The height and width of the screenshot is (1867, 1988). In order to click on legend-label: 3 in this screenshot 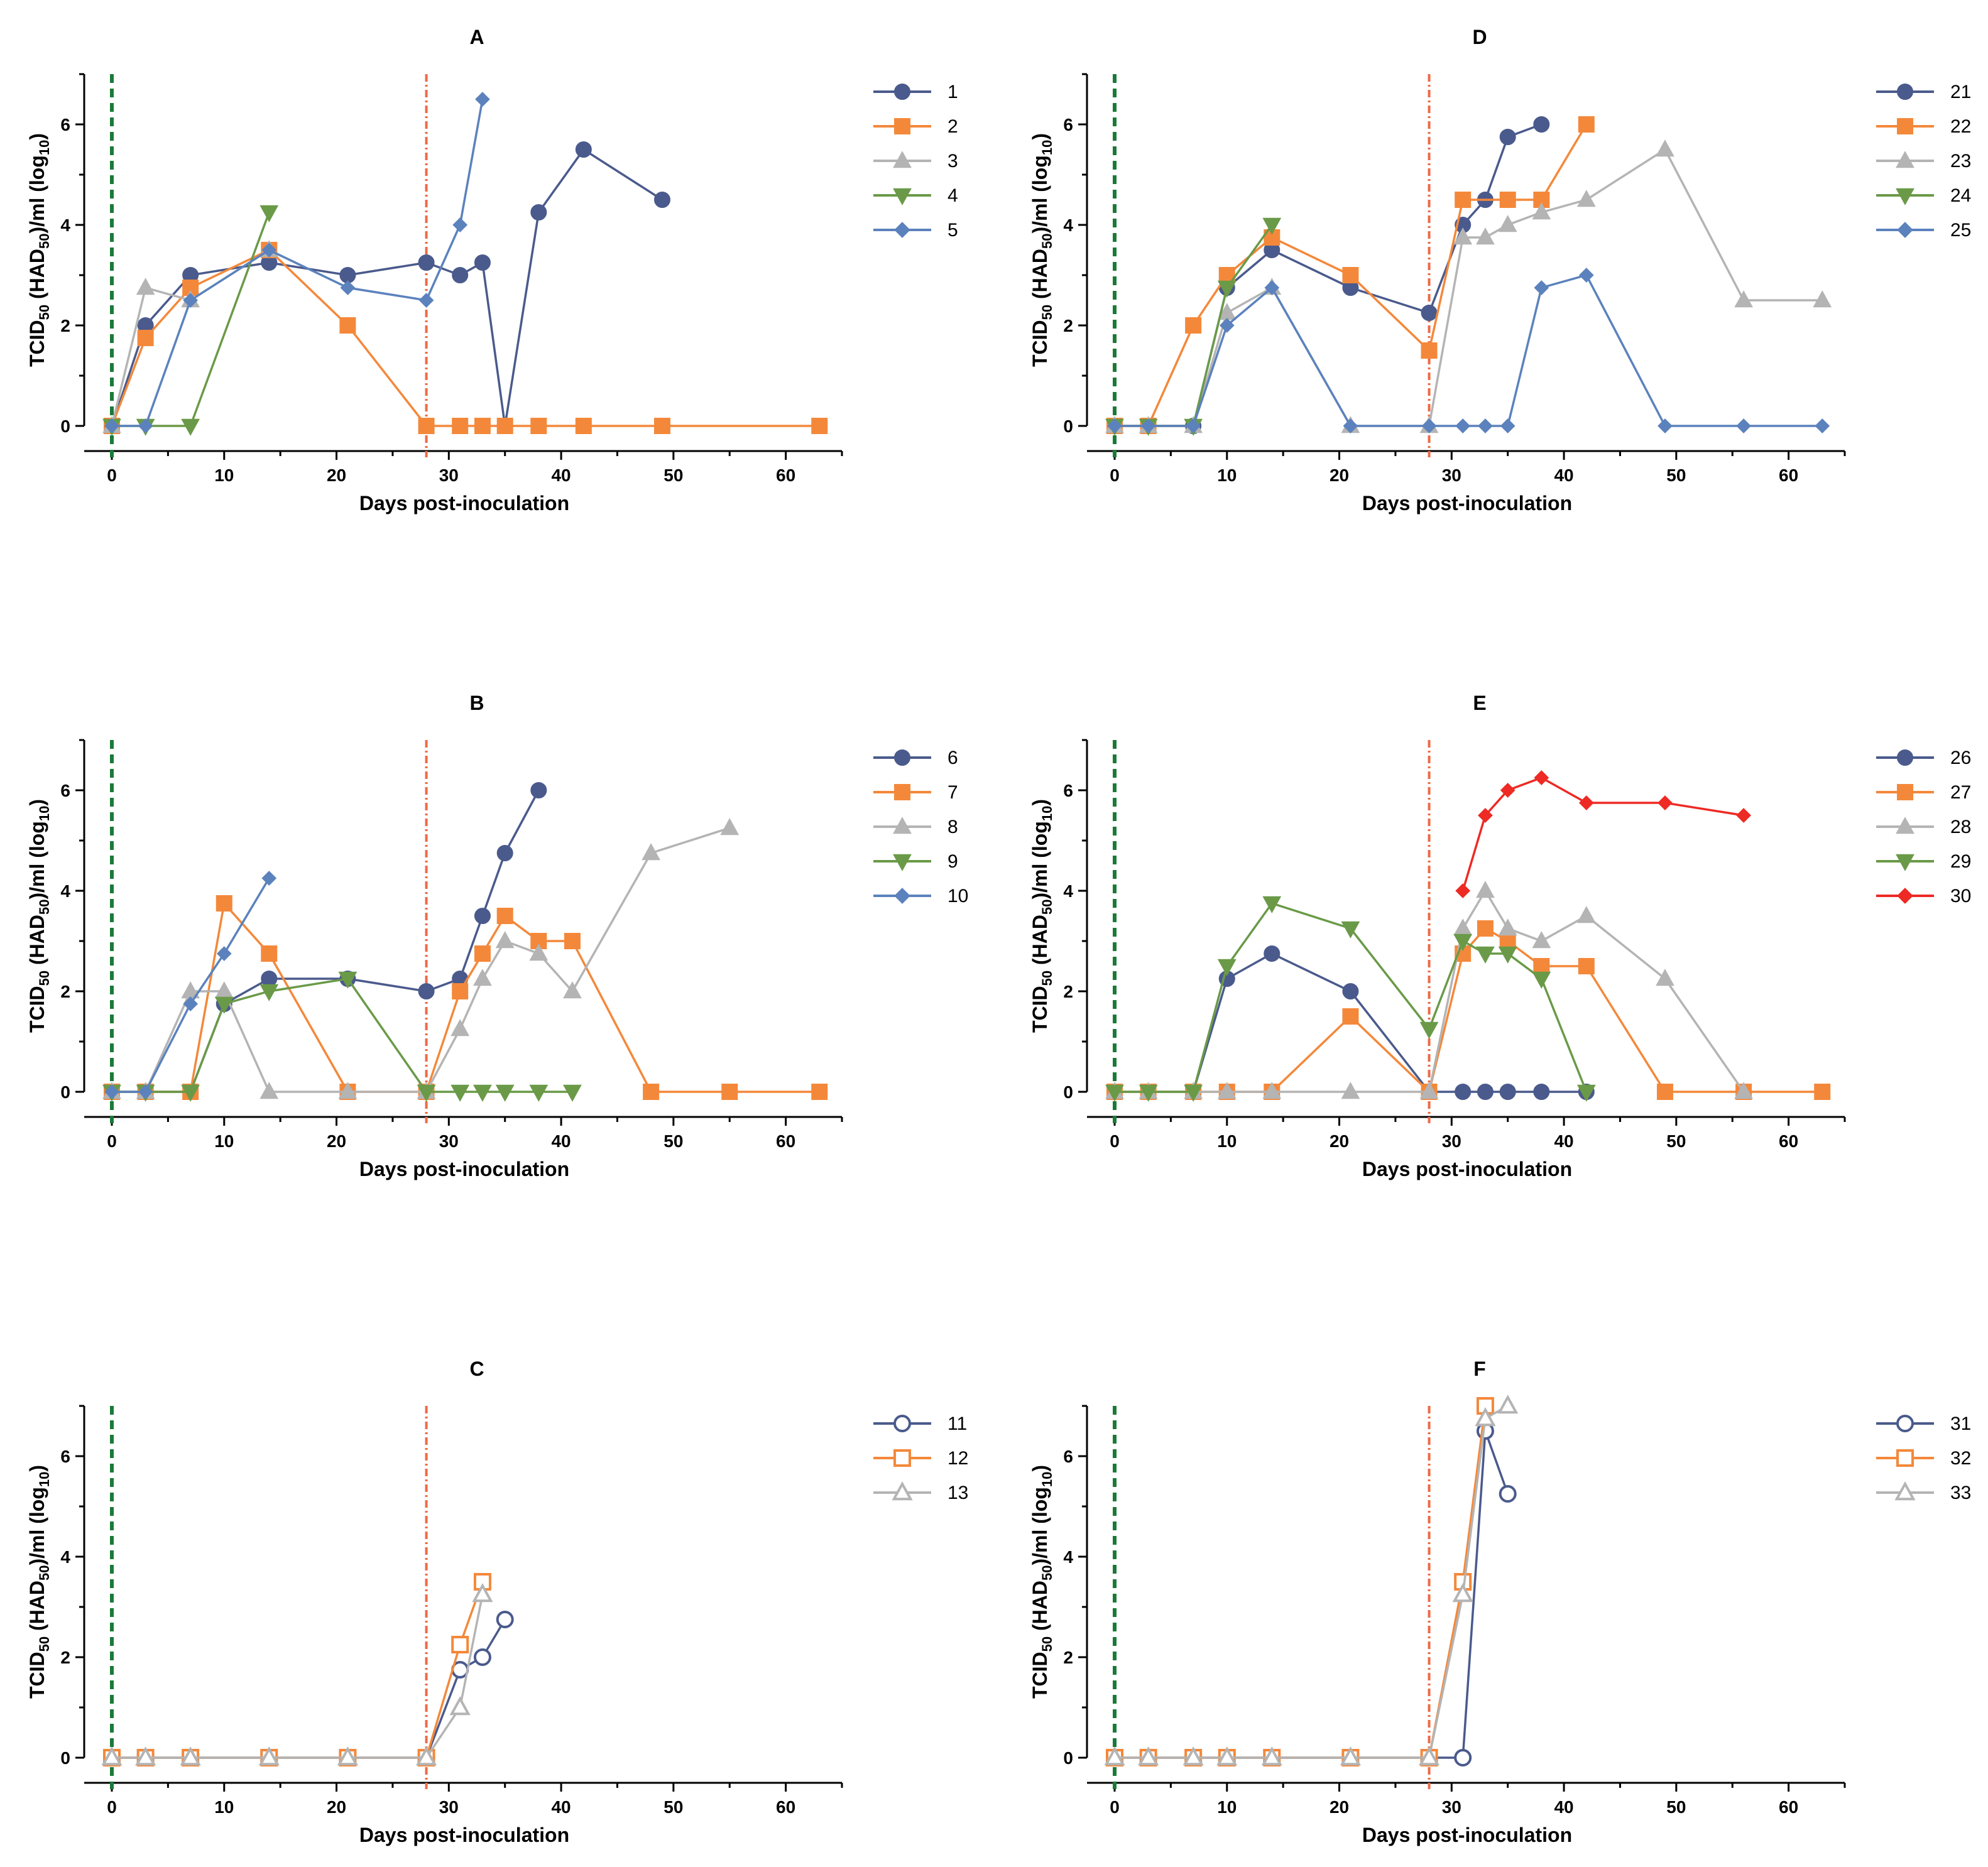, I will do `click(953, 161)`.